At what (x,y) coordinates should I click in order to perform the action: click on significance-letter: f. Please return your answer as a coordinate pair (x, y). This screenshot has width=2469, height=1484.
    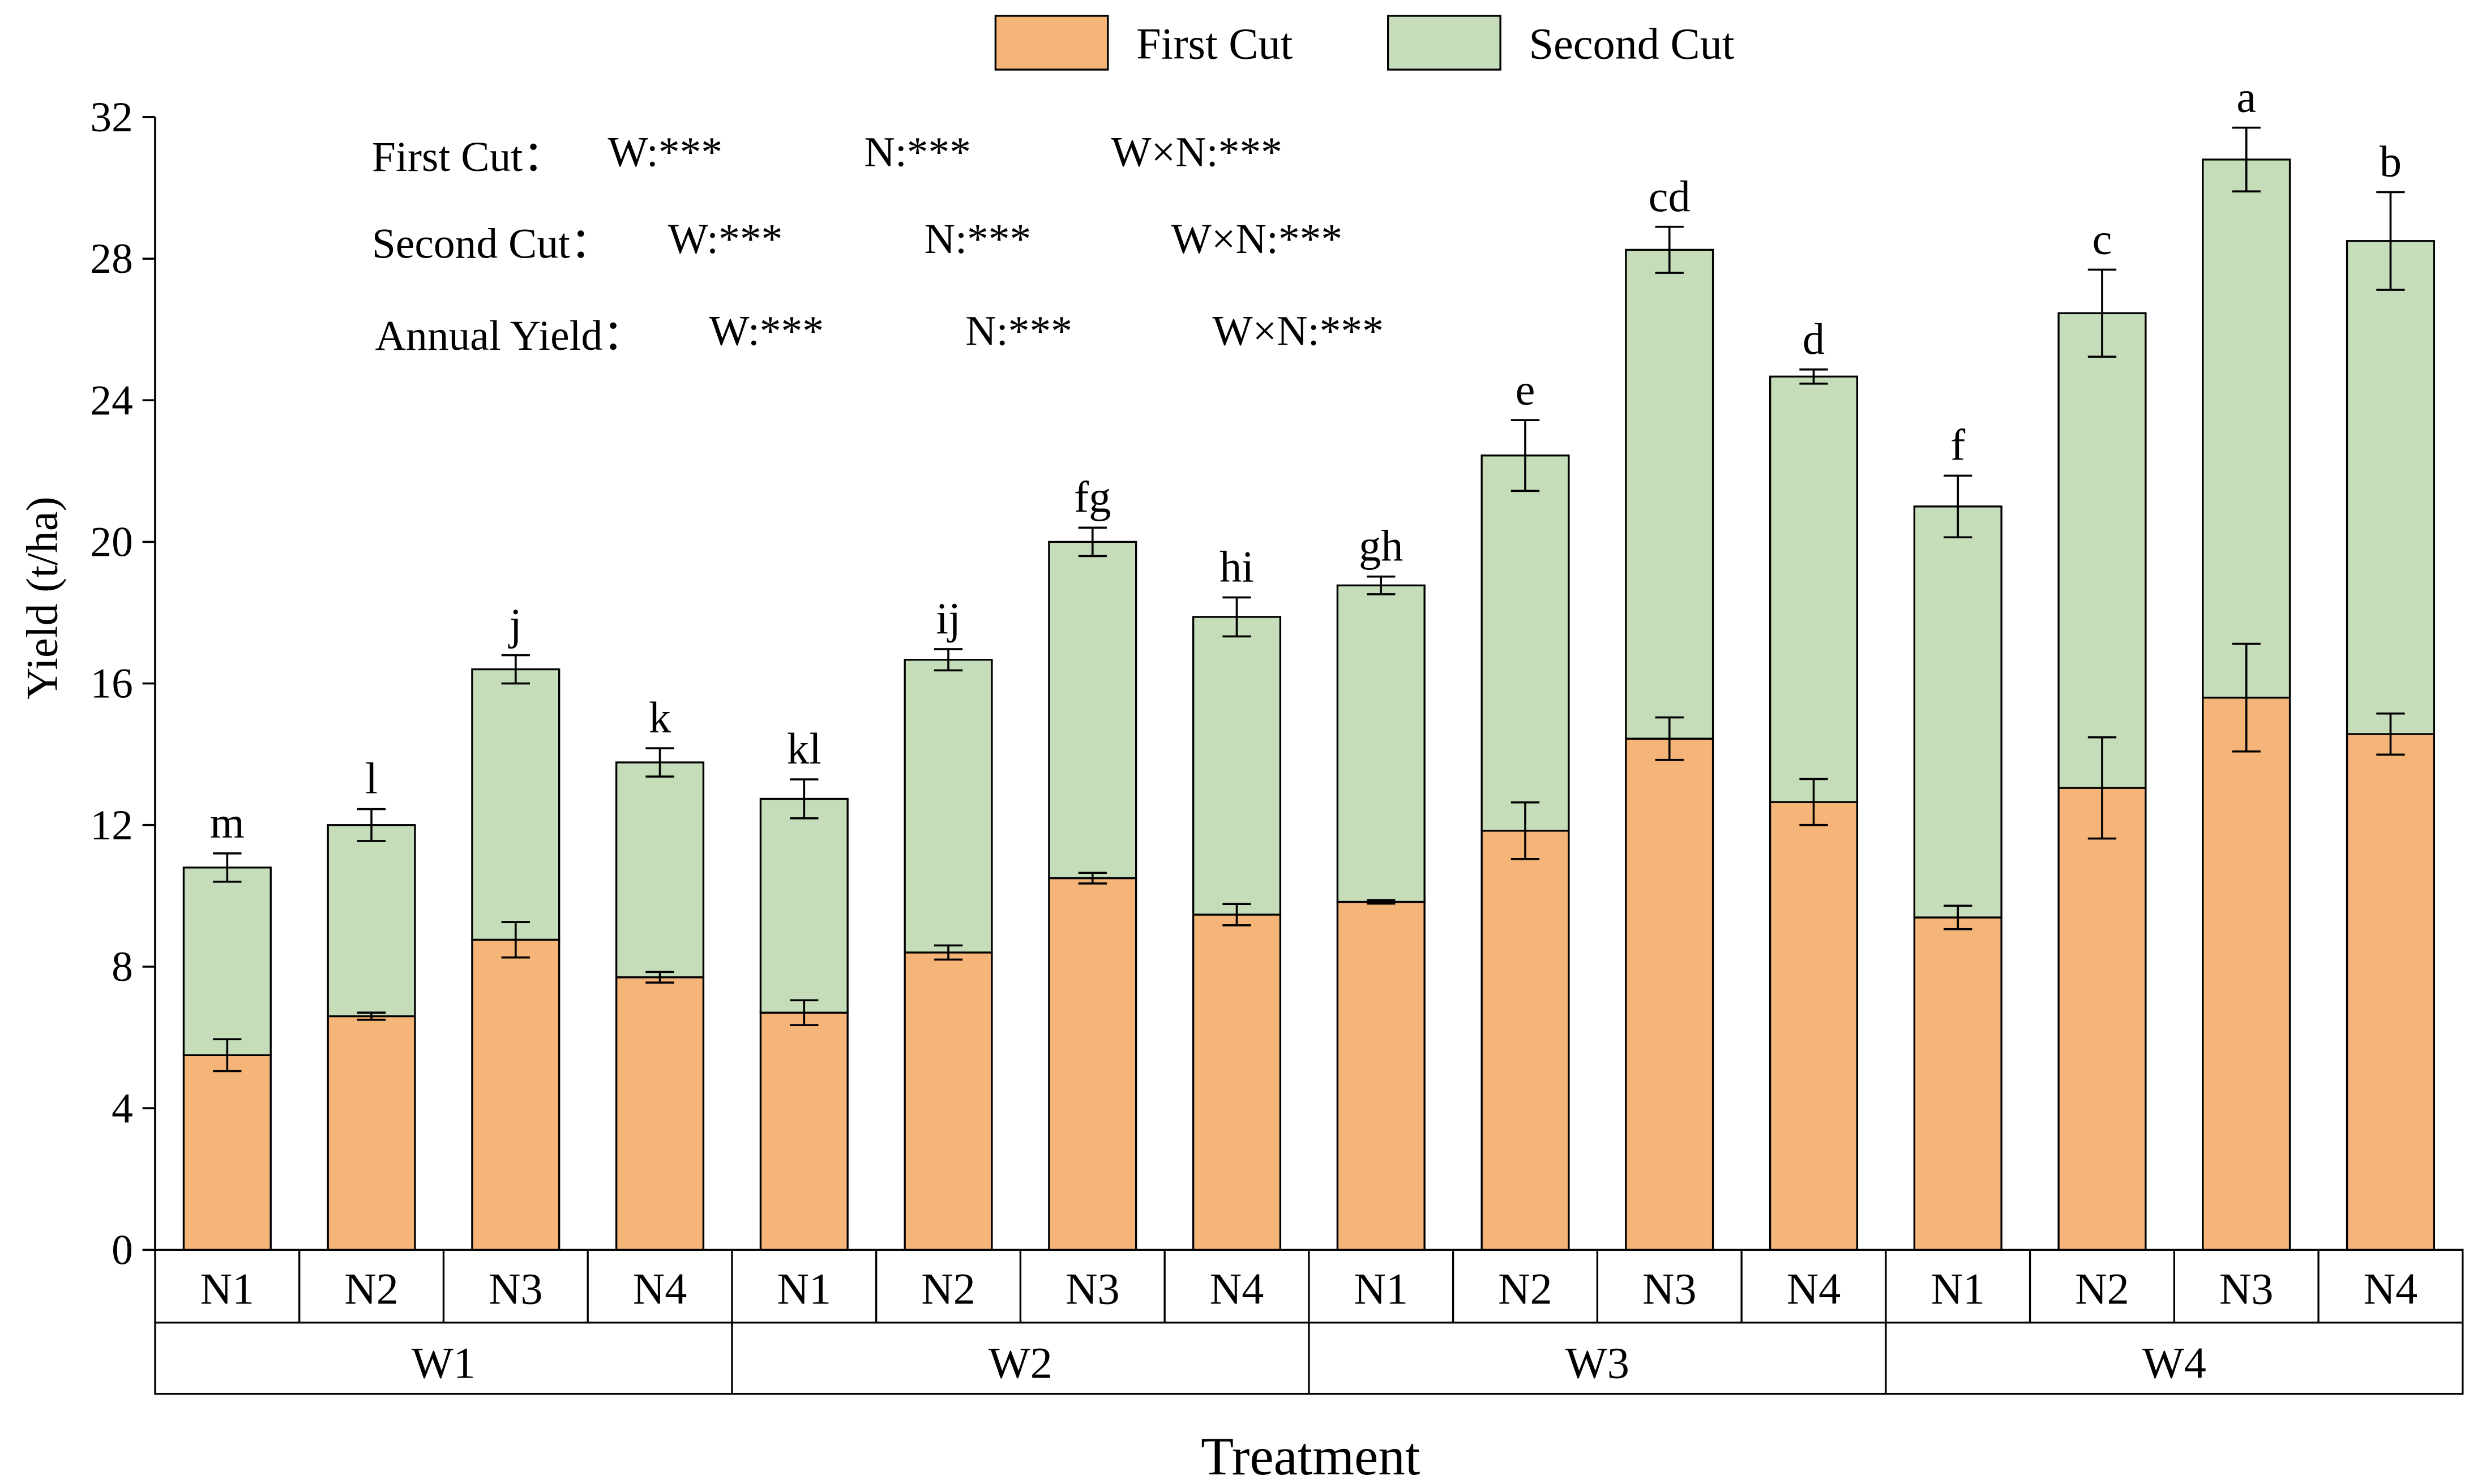
    Looking at the image, I should click on (1958, 444).